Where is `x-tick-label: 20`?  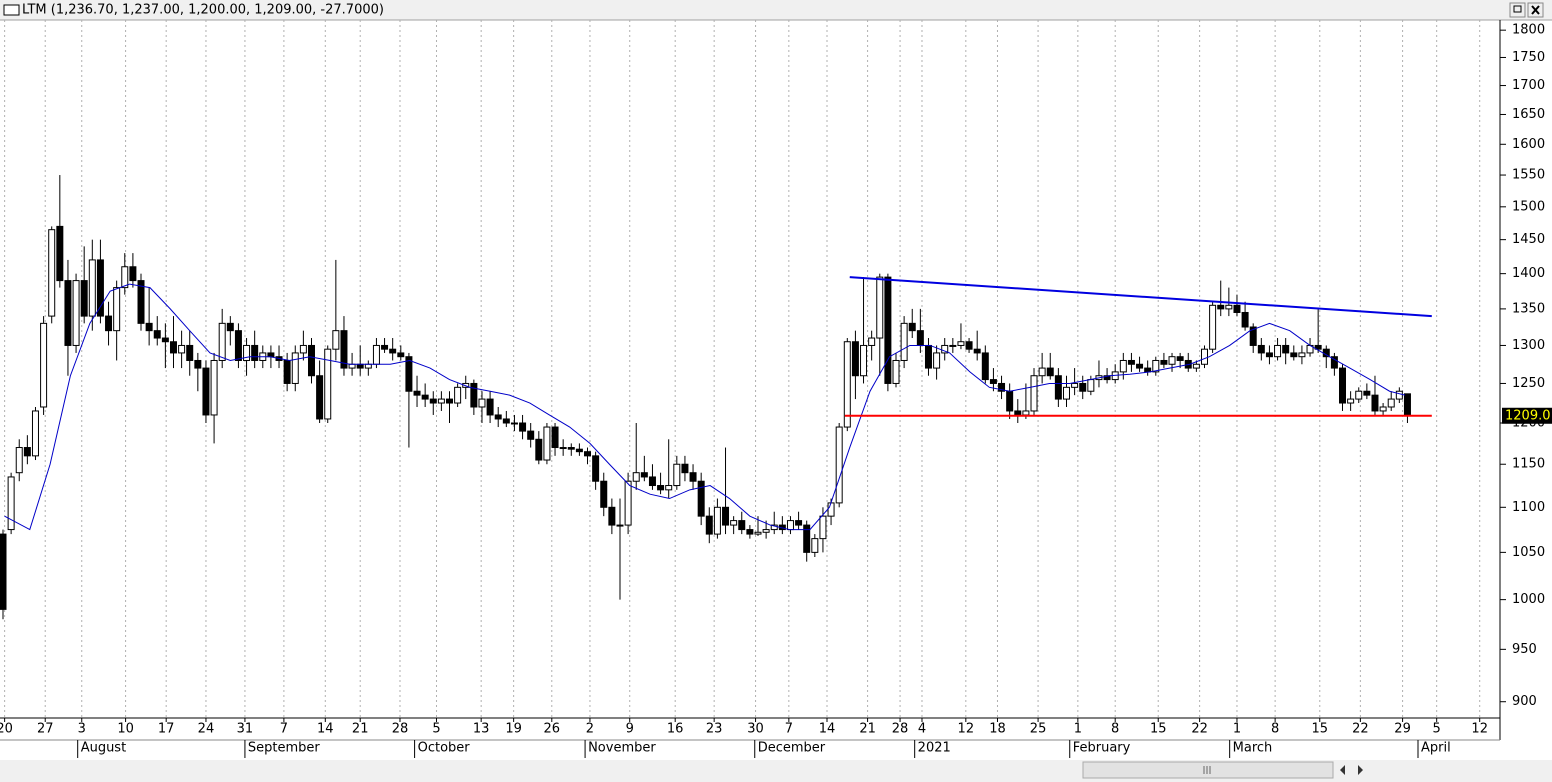
x-tick-label: 20 is located at coordinates (6, 729).